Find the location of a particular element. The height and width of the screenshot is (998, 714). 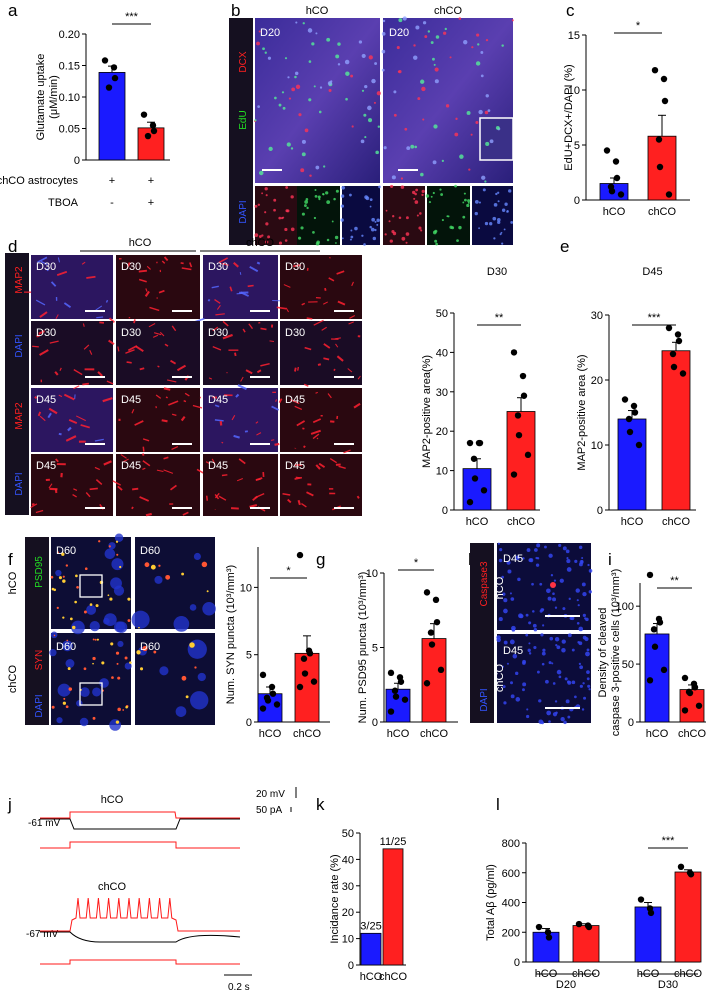

y-tick-label: 0.05 is located at coordinates (69, 130).